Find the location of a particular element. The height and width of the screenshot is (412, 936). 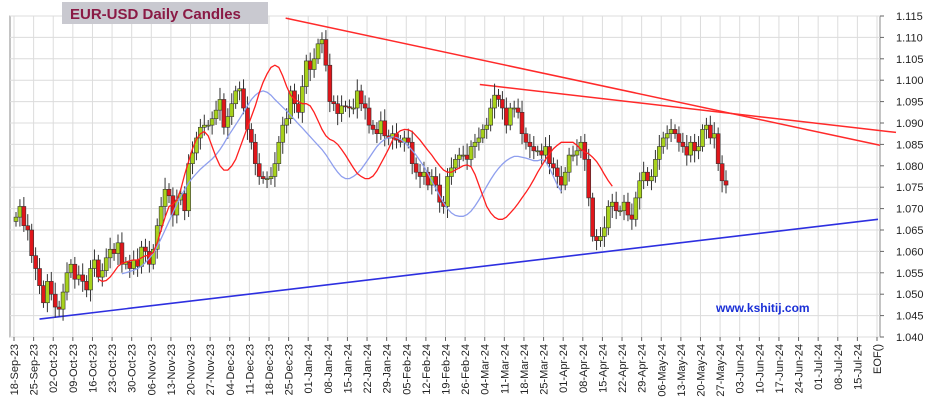

y-tick-label: 1.095 is located at coordinates (910, 103).